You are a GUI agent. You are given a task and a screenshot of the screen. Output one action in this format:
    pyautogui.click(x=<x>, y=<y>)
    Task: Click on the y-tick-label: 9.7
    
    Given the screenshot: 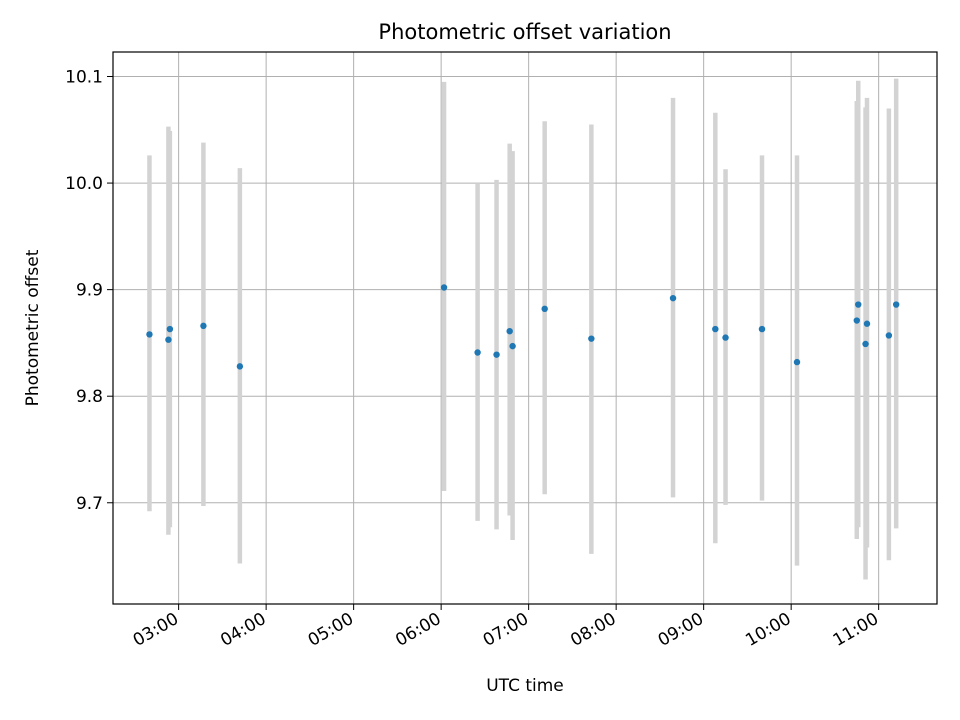 What is the action you would take?
    pyautogui.click(x=89, y=504)
    